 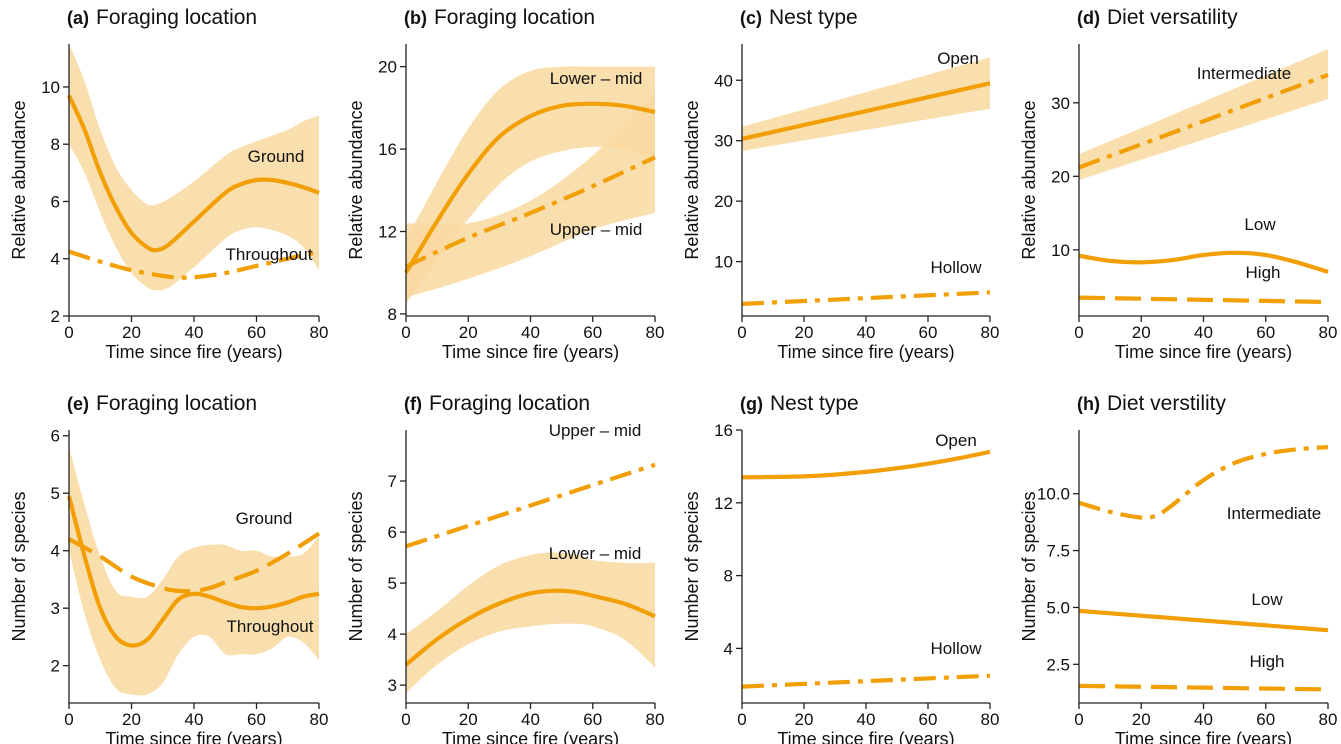 I want to click on panel-letter: (e), so click(x=78, y=404).